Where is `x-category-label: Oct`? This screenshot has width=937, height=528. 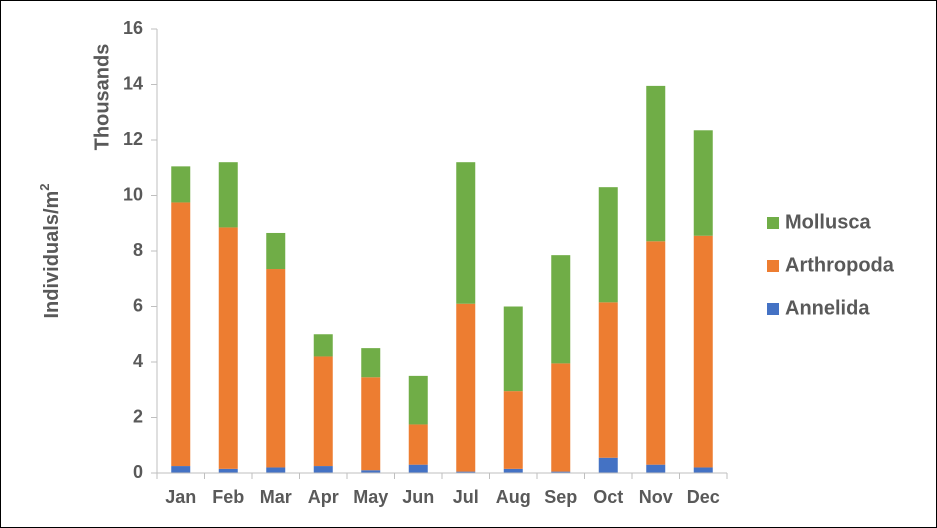
x-category-label: Oct is located at coordinates (608, 497).